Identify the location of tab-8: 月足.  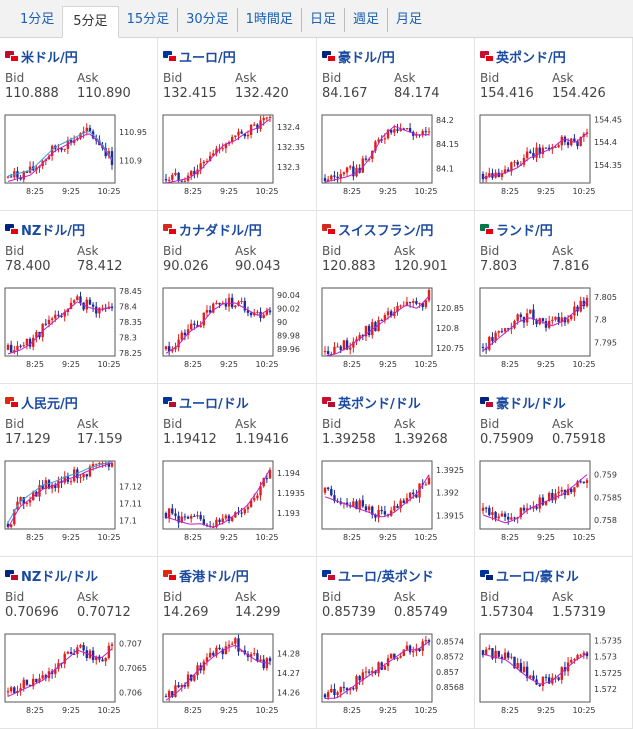
(408, 20).